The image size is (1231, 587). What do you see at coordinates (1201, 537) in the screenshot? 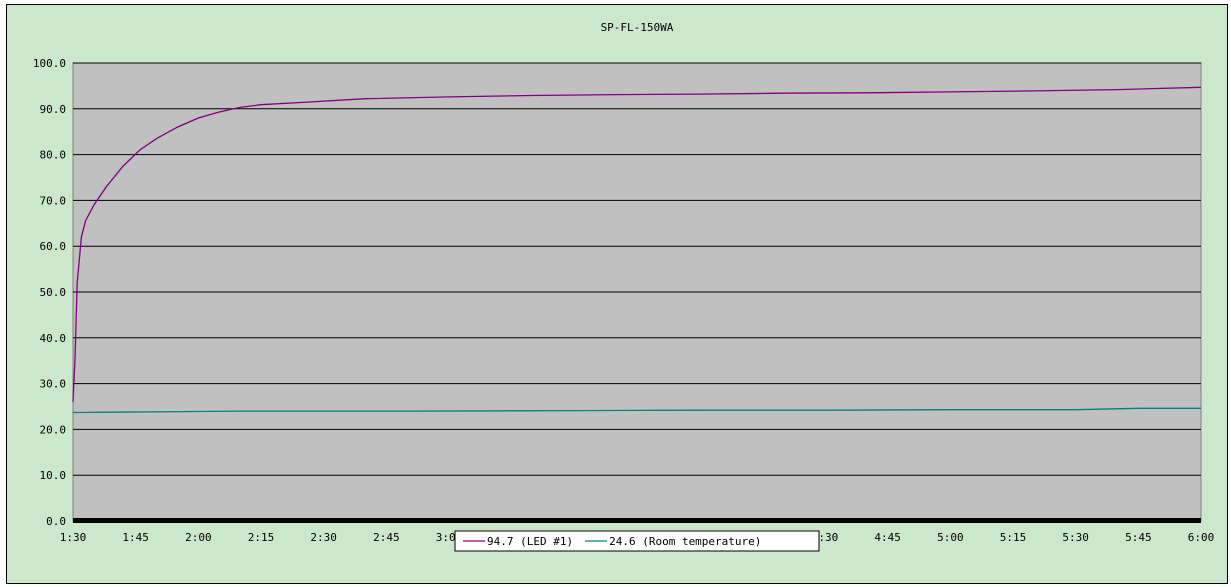
I see `x-tick-label: 6:00` at bounding box center [1201, 537].